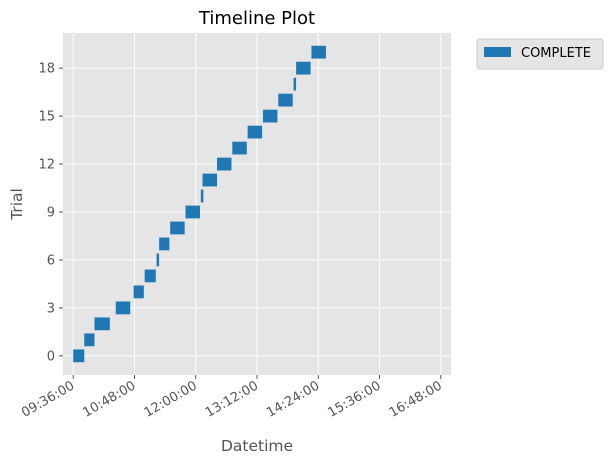 This screenshot has width=611, height=465. I want to click on x-tick-label: 13:12:00, so click(232, 399).